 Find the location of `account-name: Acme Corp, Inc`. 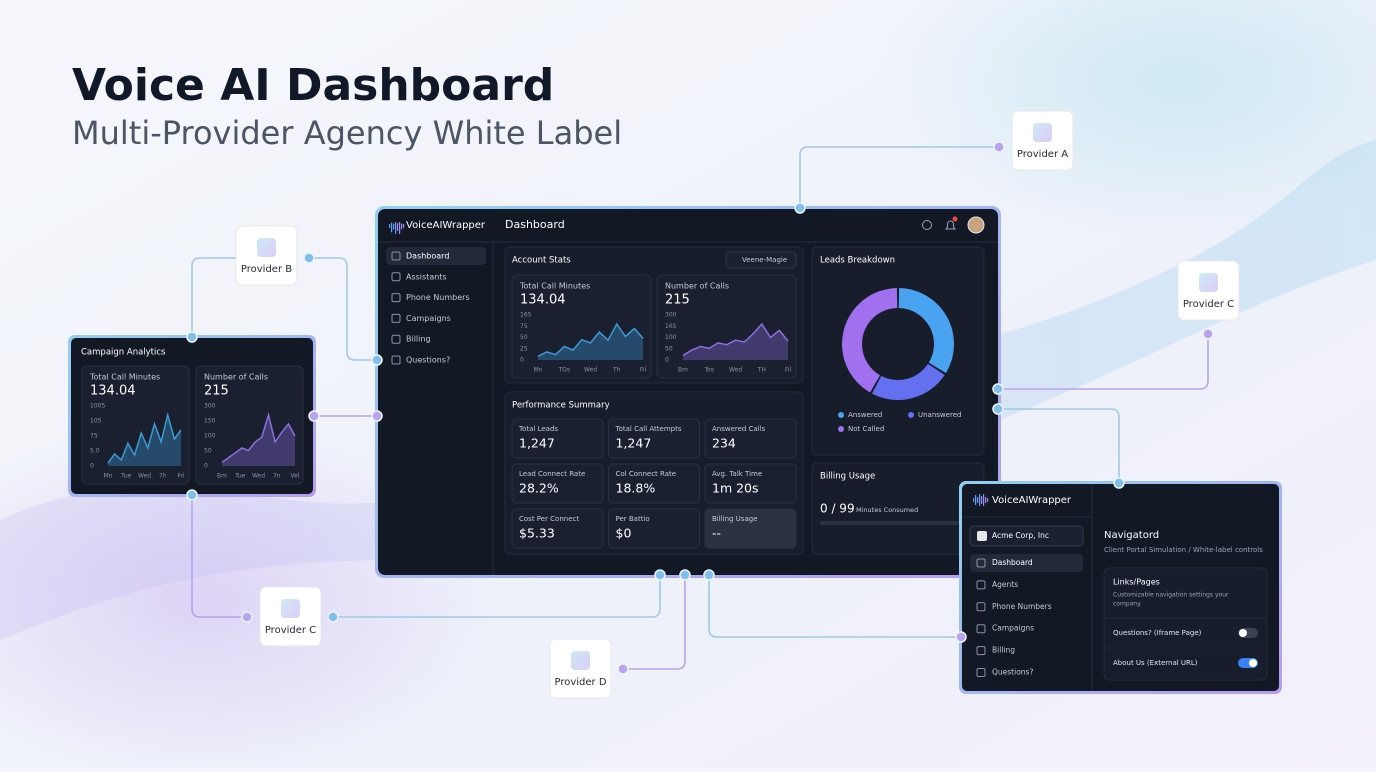

account-name: Acme Corp, Inc is located at coordinates (1020, 535).